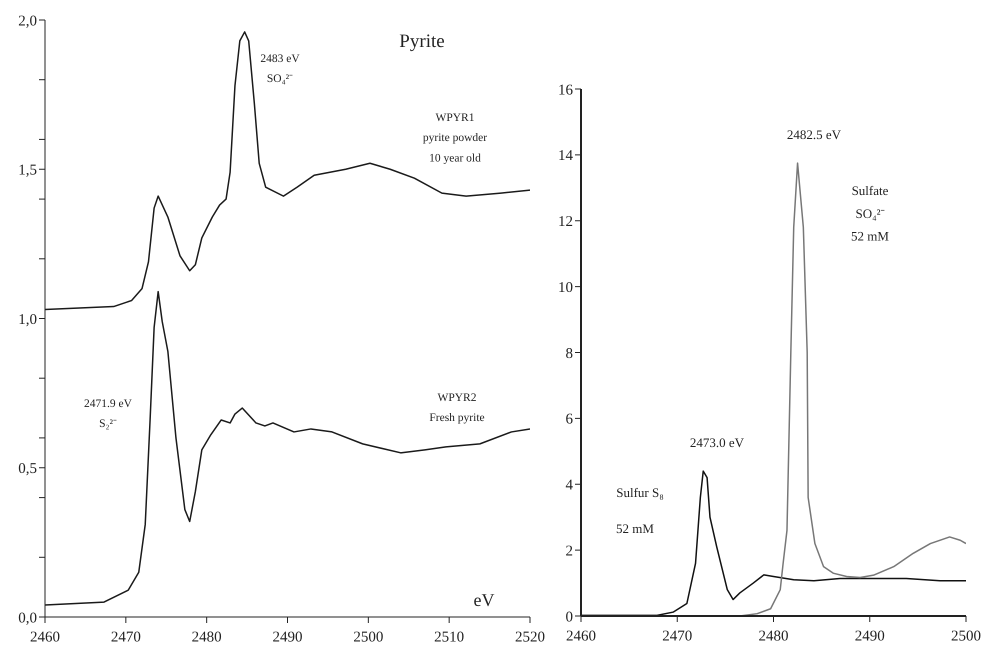 The image size is (984, 653). Describe the element at coordinates (717, 442) in the screenshot. I see `annotation: 2473.0 eV` at that location.